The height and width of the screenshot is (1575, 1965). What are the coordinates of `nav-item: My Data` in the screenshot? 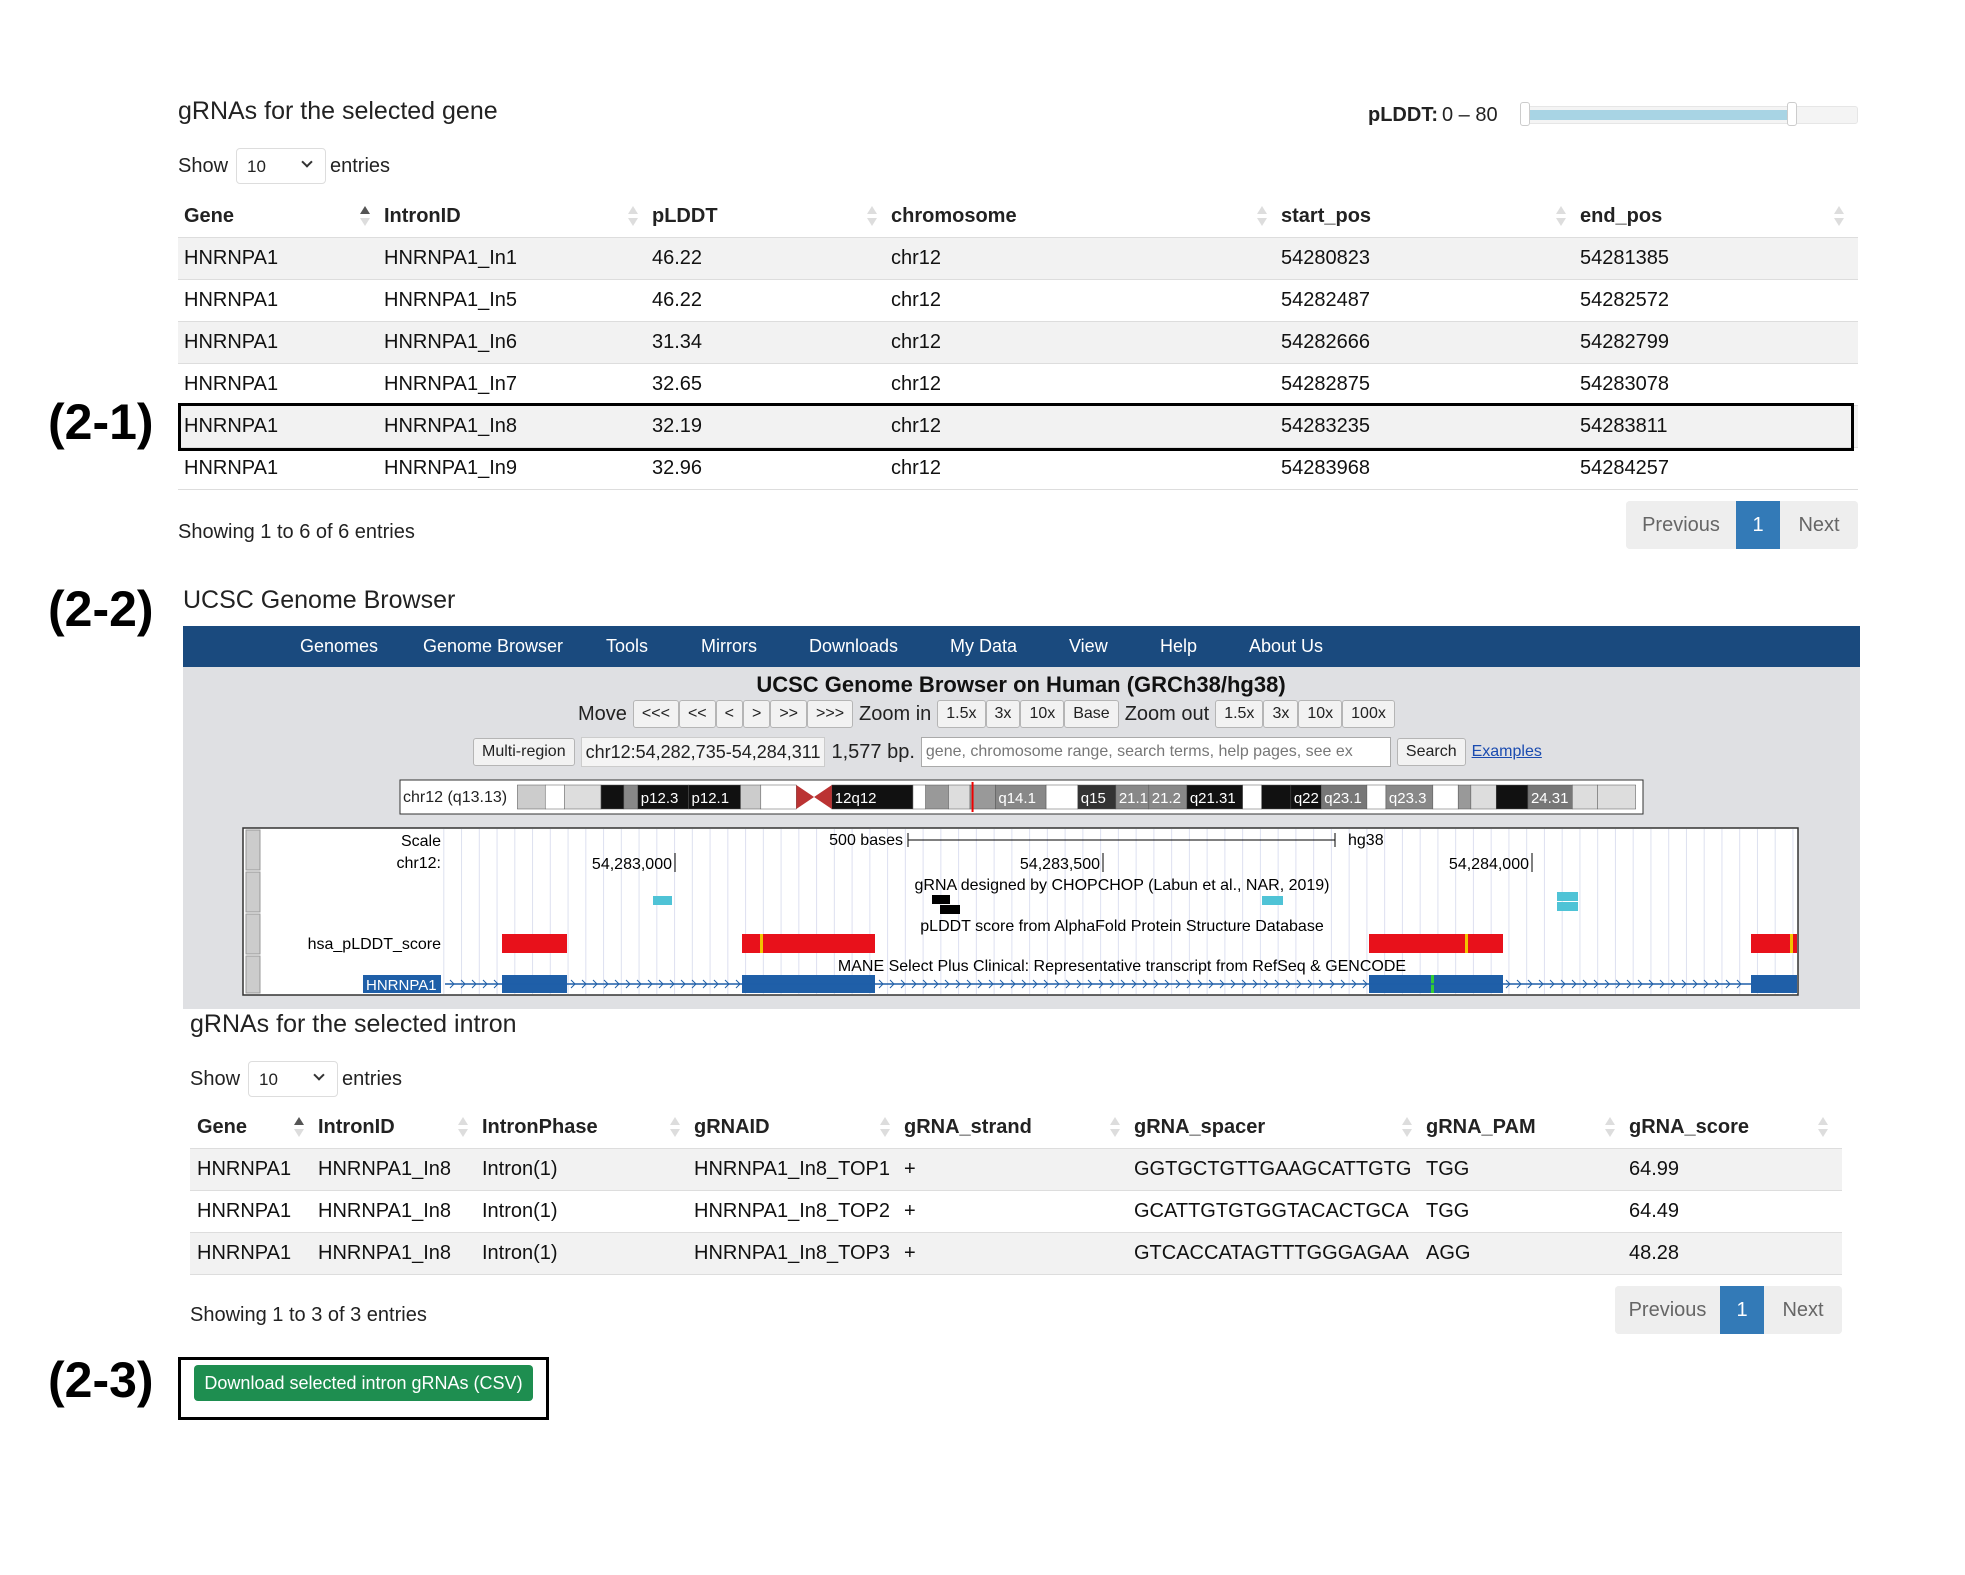 It's located at (984, 646).